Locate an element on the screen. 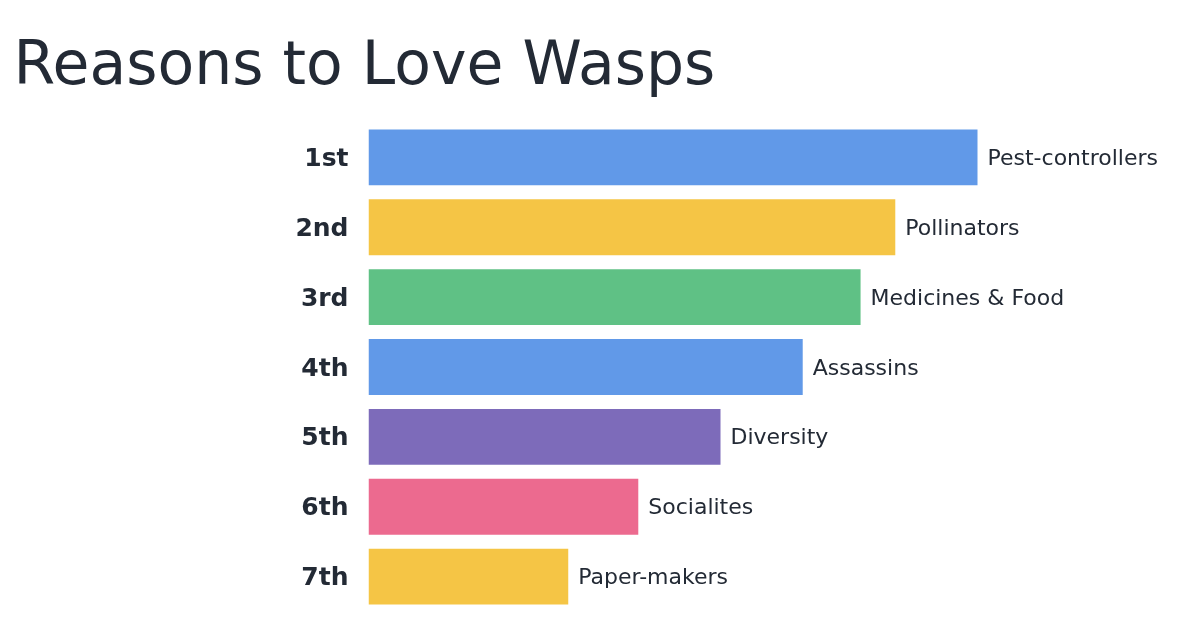  annotation: Medicines & Food is located at coordinates (967, 297).